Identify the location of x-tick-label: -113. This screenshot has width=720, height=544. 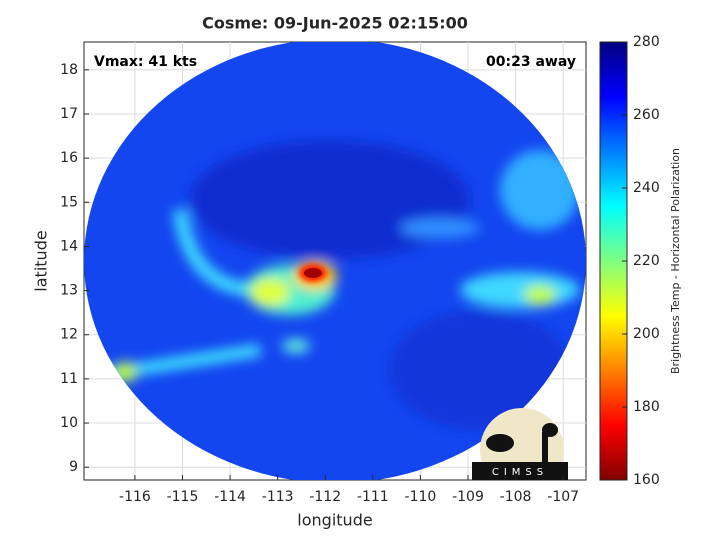
(278, 497).